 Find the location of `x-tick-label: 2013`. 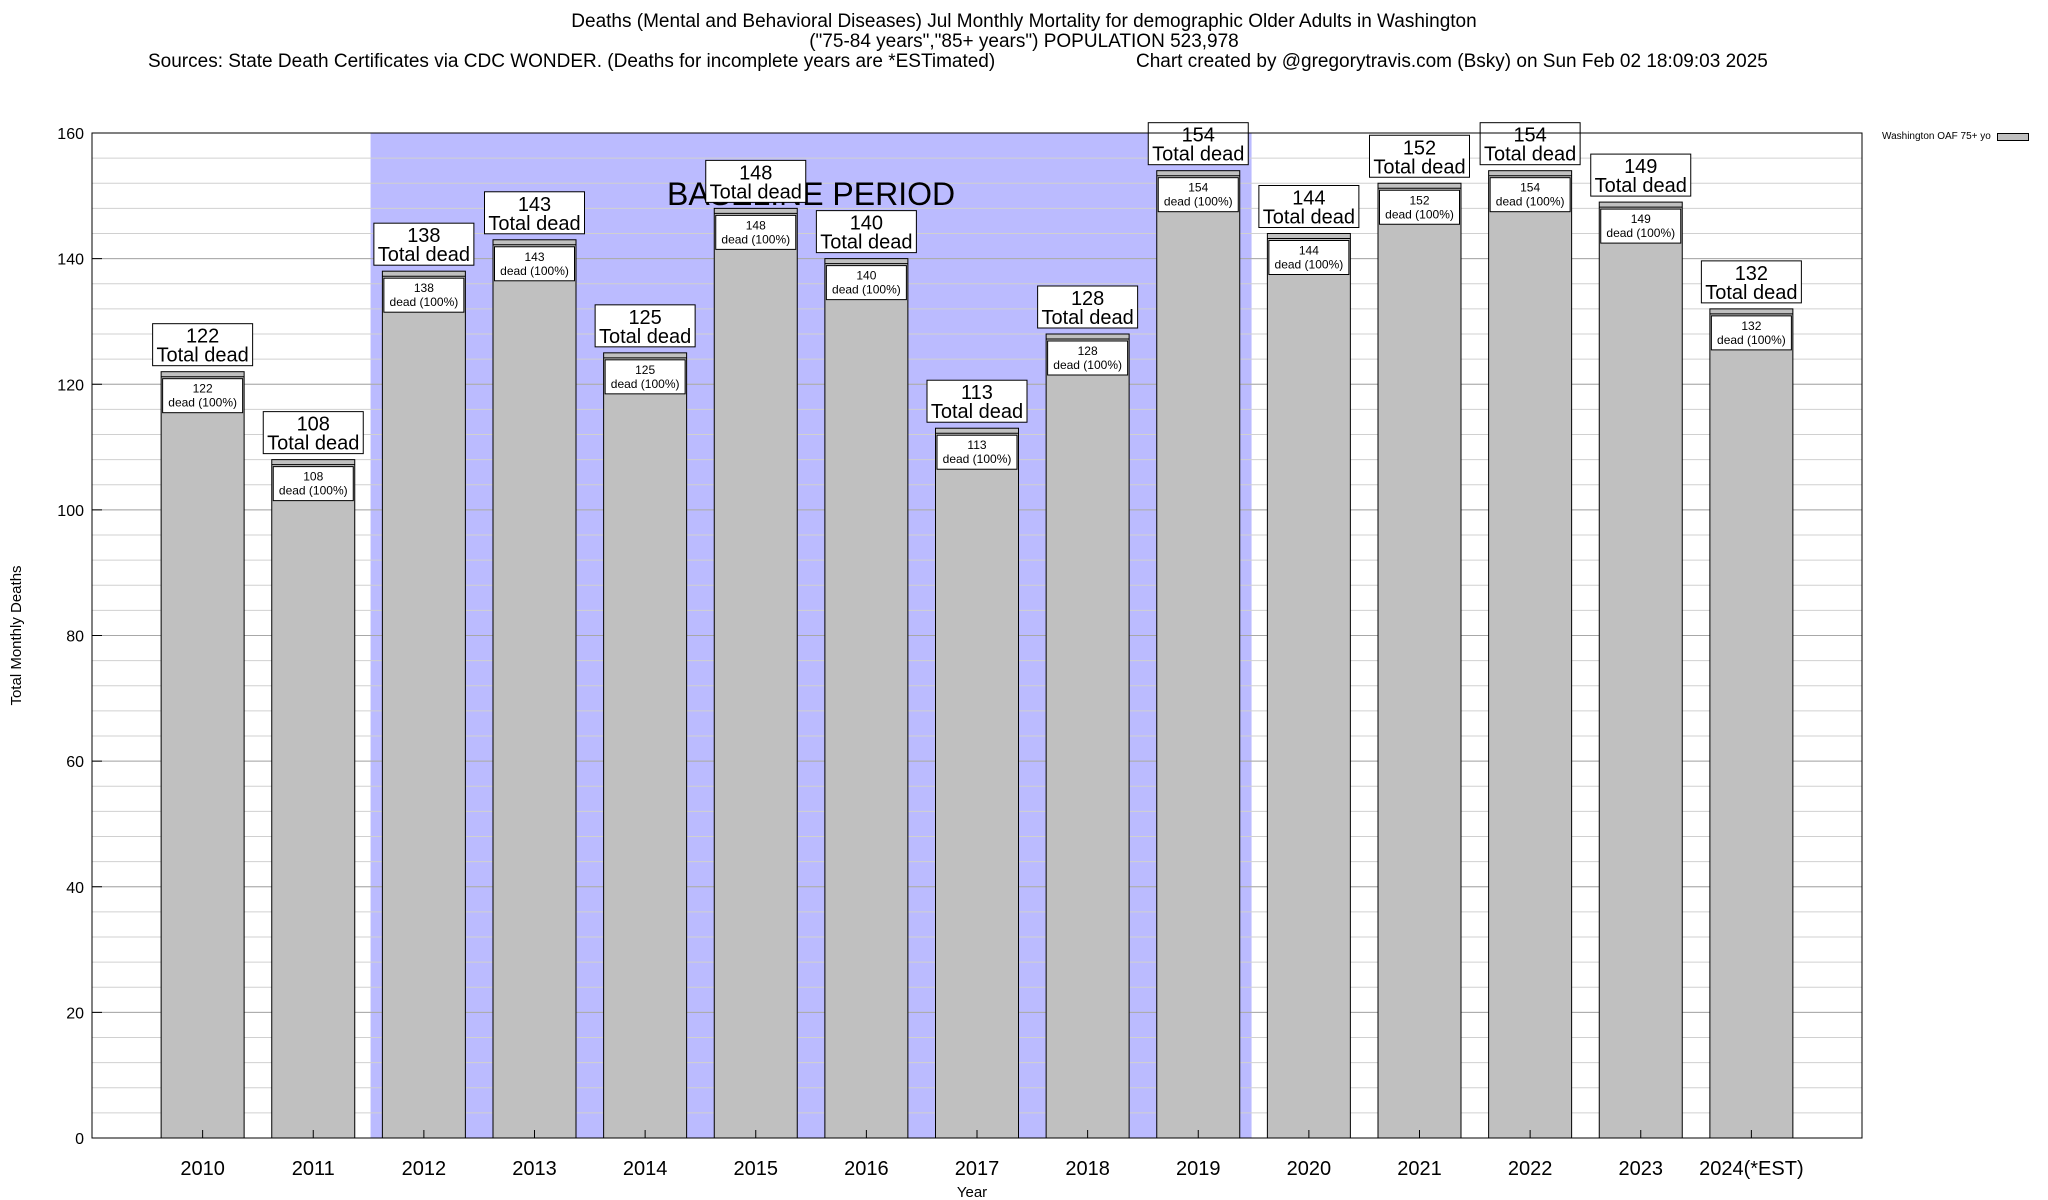

x-tick-label: 2013 is located at coordinates (534, 1169).